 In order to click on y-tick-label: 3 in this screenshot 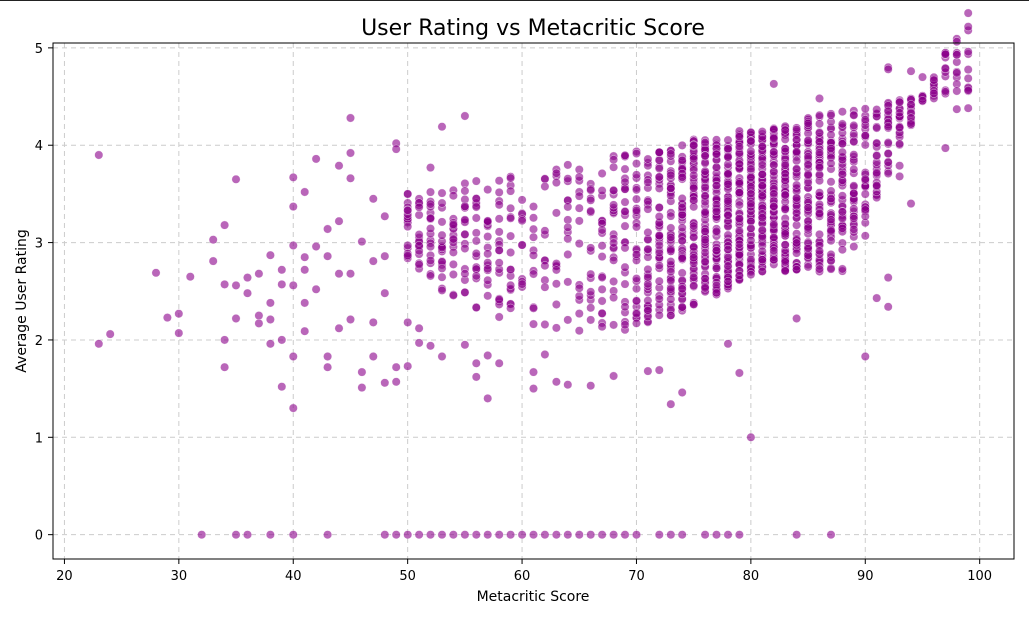, I will do `click(39, 244)`.